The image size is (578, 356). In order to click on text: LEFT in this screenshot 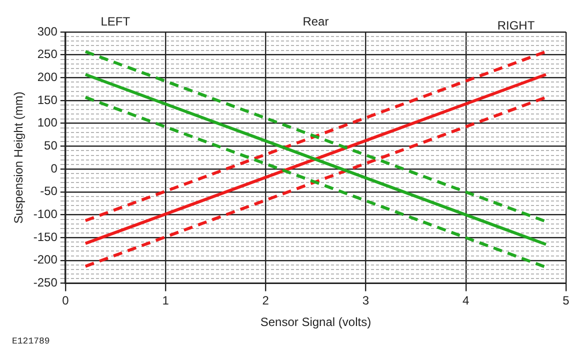, I will do `click(115, 21)`.